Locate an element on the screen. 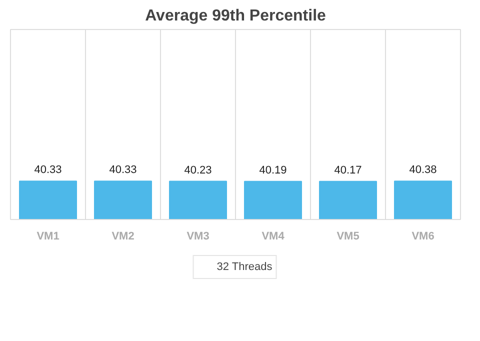  data-label: 40.23 is located at coordinates (198, 170).